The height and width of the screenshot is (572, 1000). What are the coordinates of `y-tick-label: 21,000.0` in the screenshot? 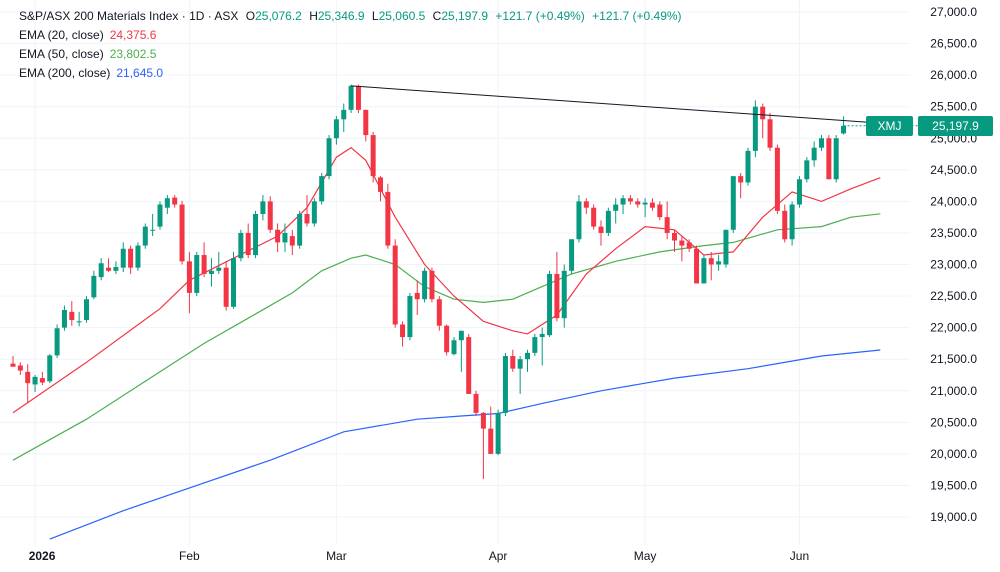 It's located at (953, 391).